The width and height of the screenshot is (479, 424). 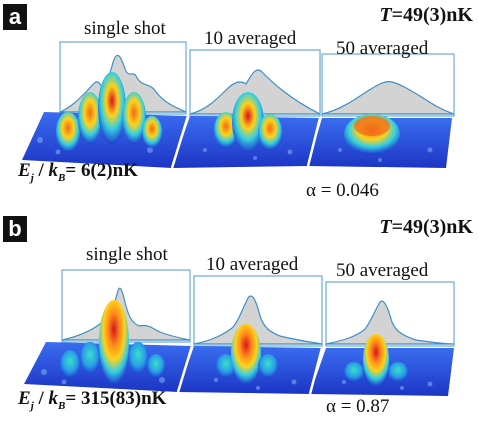 I want to click on energy-ratio: Ej / kB= 315(83)nK, so click(x=92, y=400).